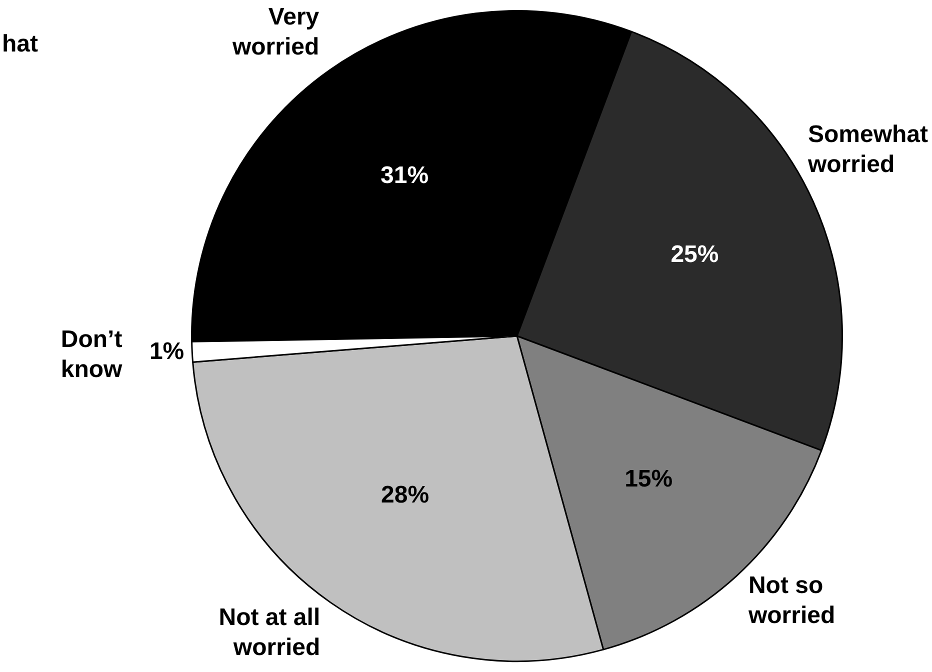  What do you see at coordinates (269, 632) in the screenshot?
I see `slice-label: Not at all worried` at bounding box center [269, 632].